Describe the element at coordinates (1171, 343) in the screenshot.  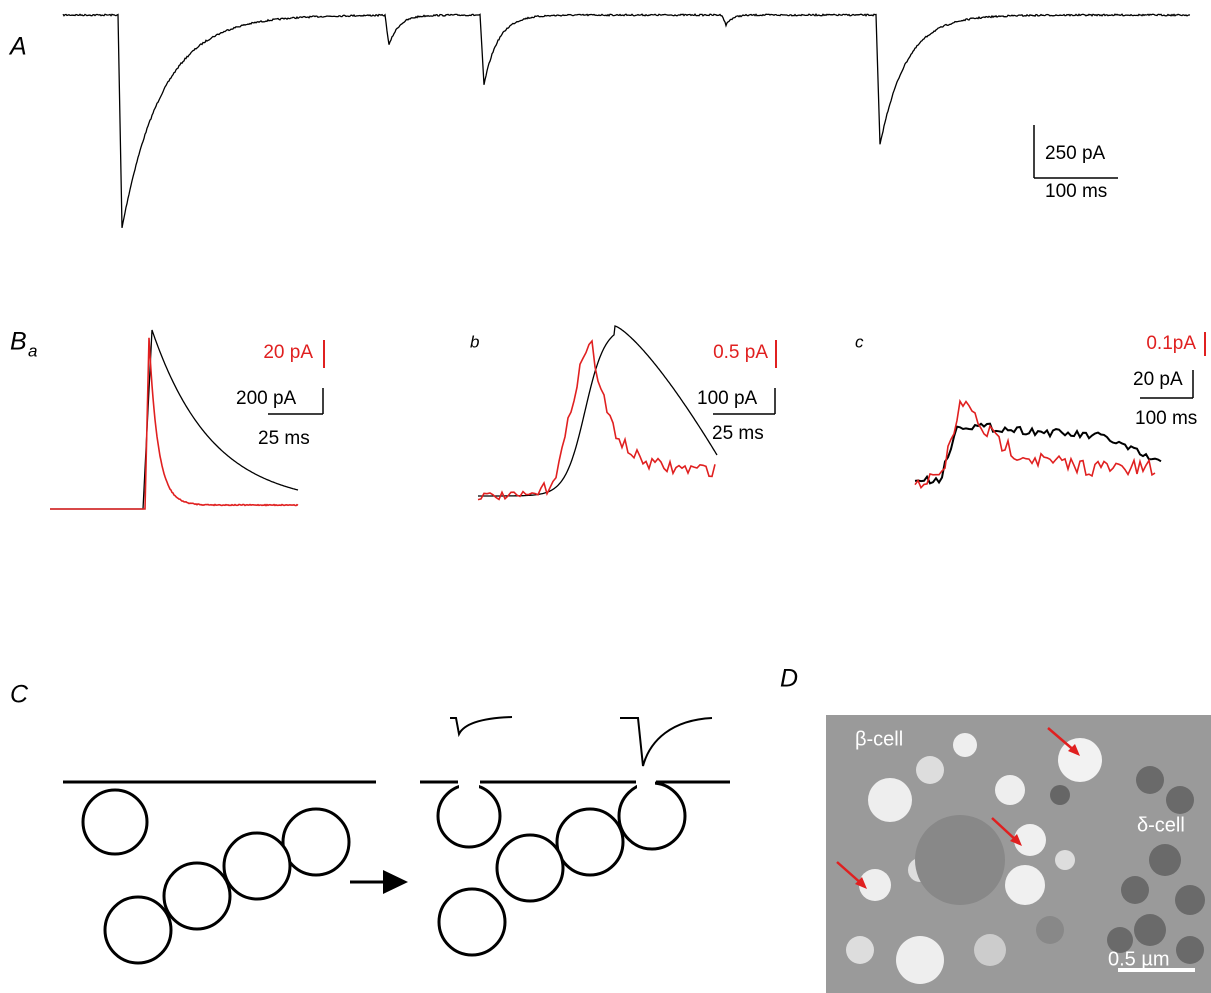
I see `scale-label: 0.1pA` at that location.